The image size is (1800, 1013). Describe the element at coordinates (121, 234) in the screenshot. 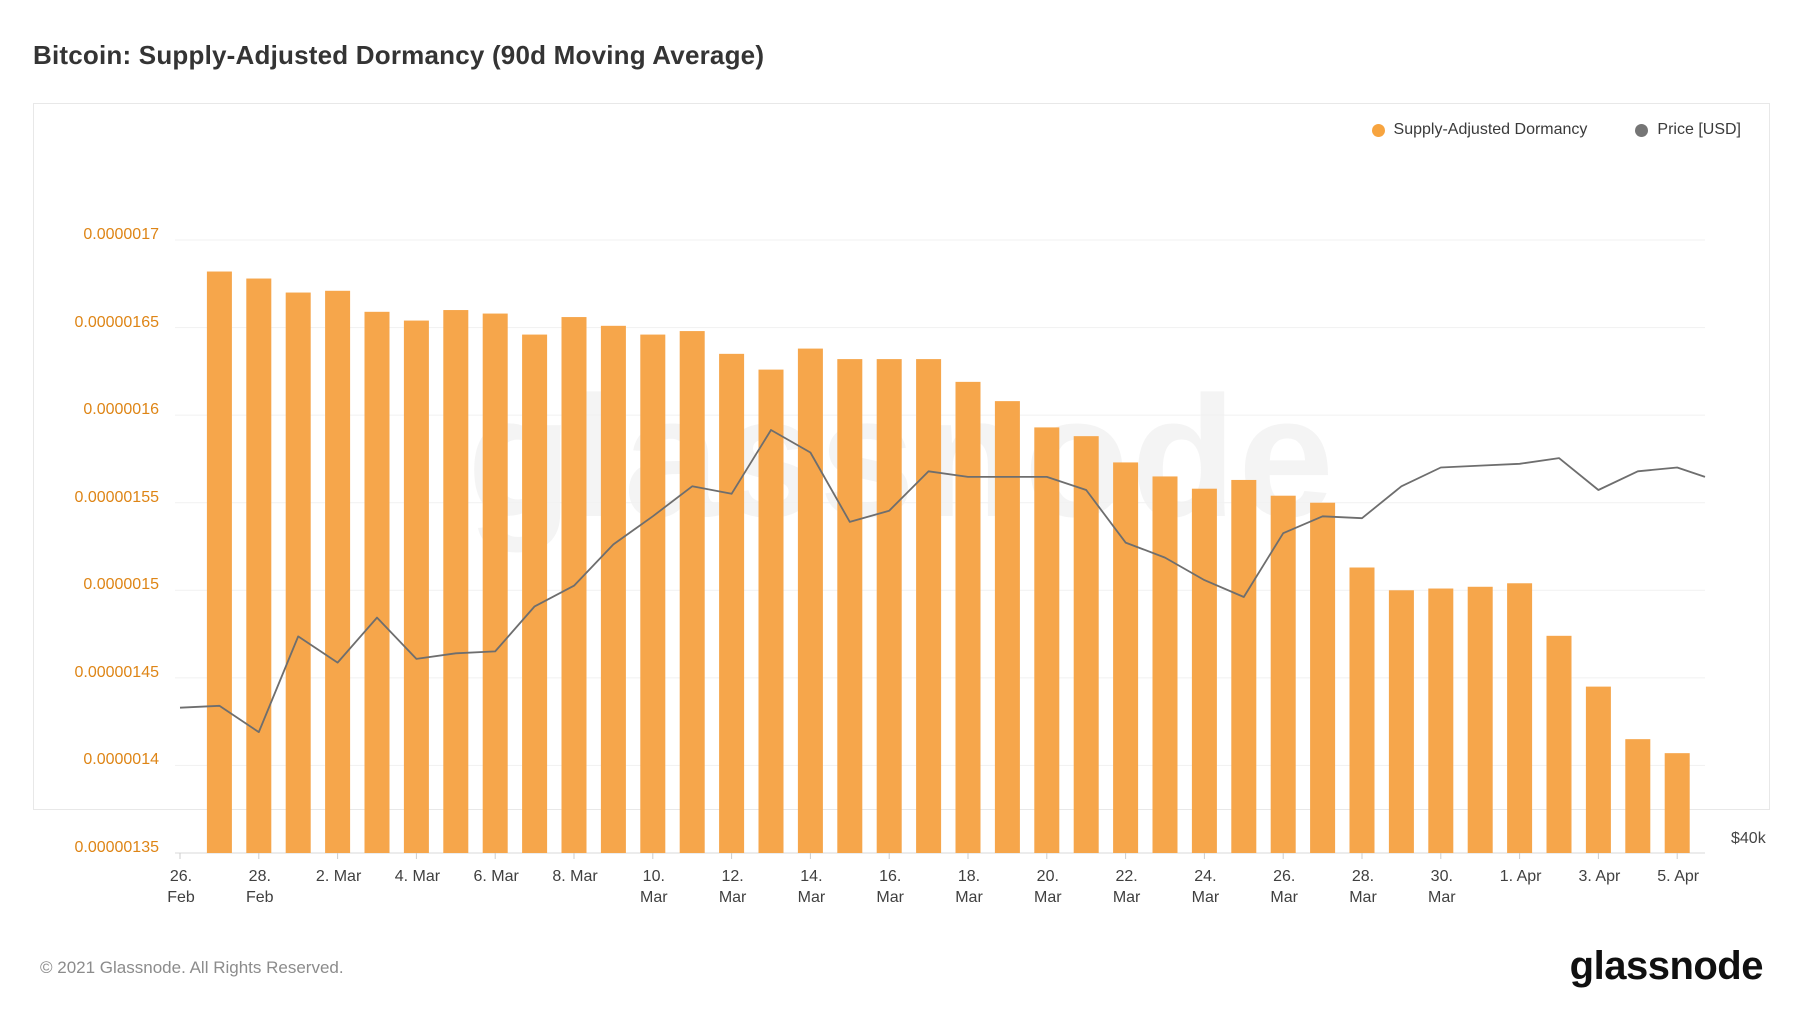

I see `y-axis-label: 0.0000017` at that location.